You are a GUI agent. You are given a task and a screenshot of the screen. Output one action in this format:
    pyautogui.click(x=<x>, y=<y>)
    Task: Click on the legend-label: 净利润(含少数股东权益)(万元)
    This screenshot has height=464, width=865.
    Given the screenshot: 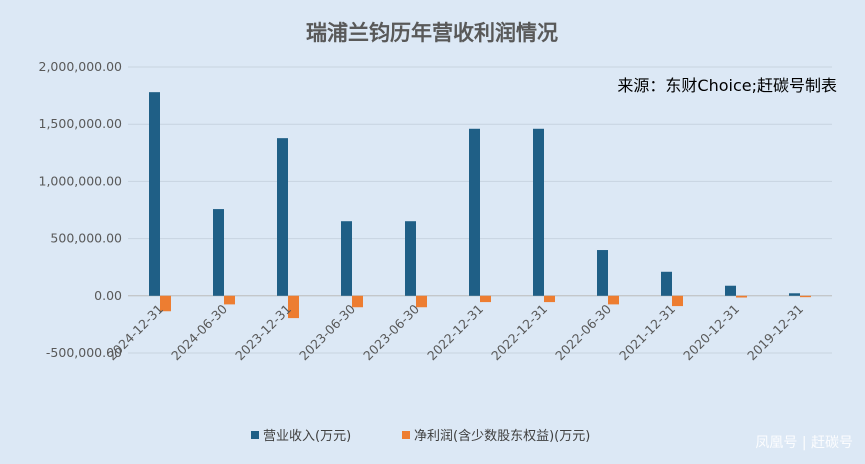 What is the action you would take?
    pyautogui.click(x=502, y=436)
    